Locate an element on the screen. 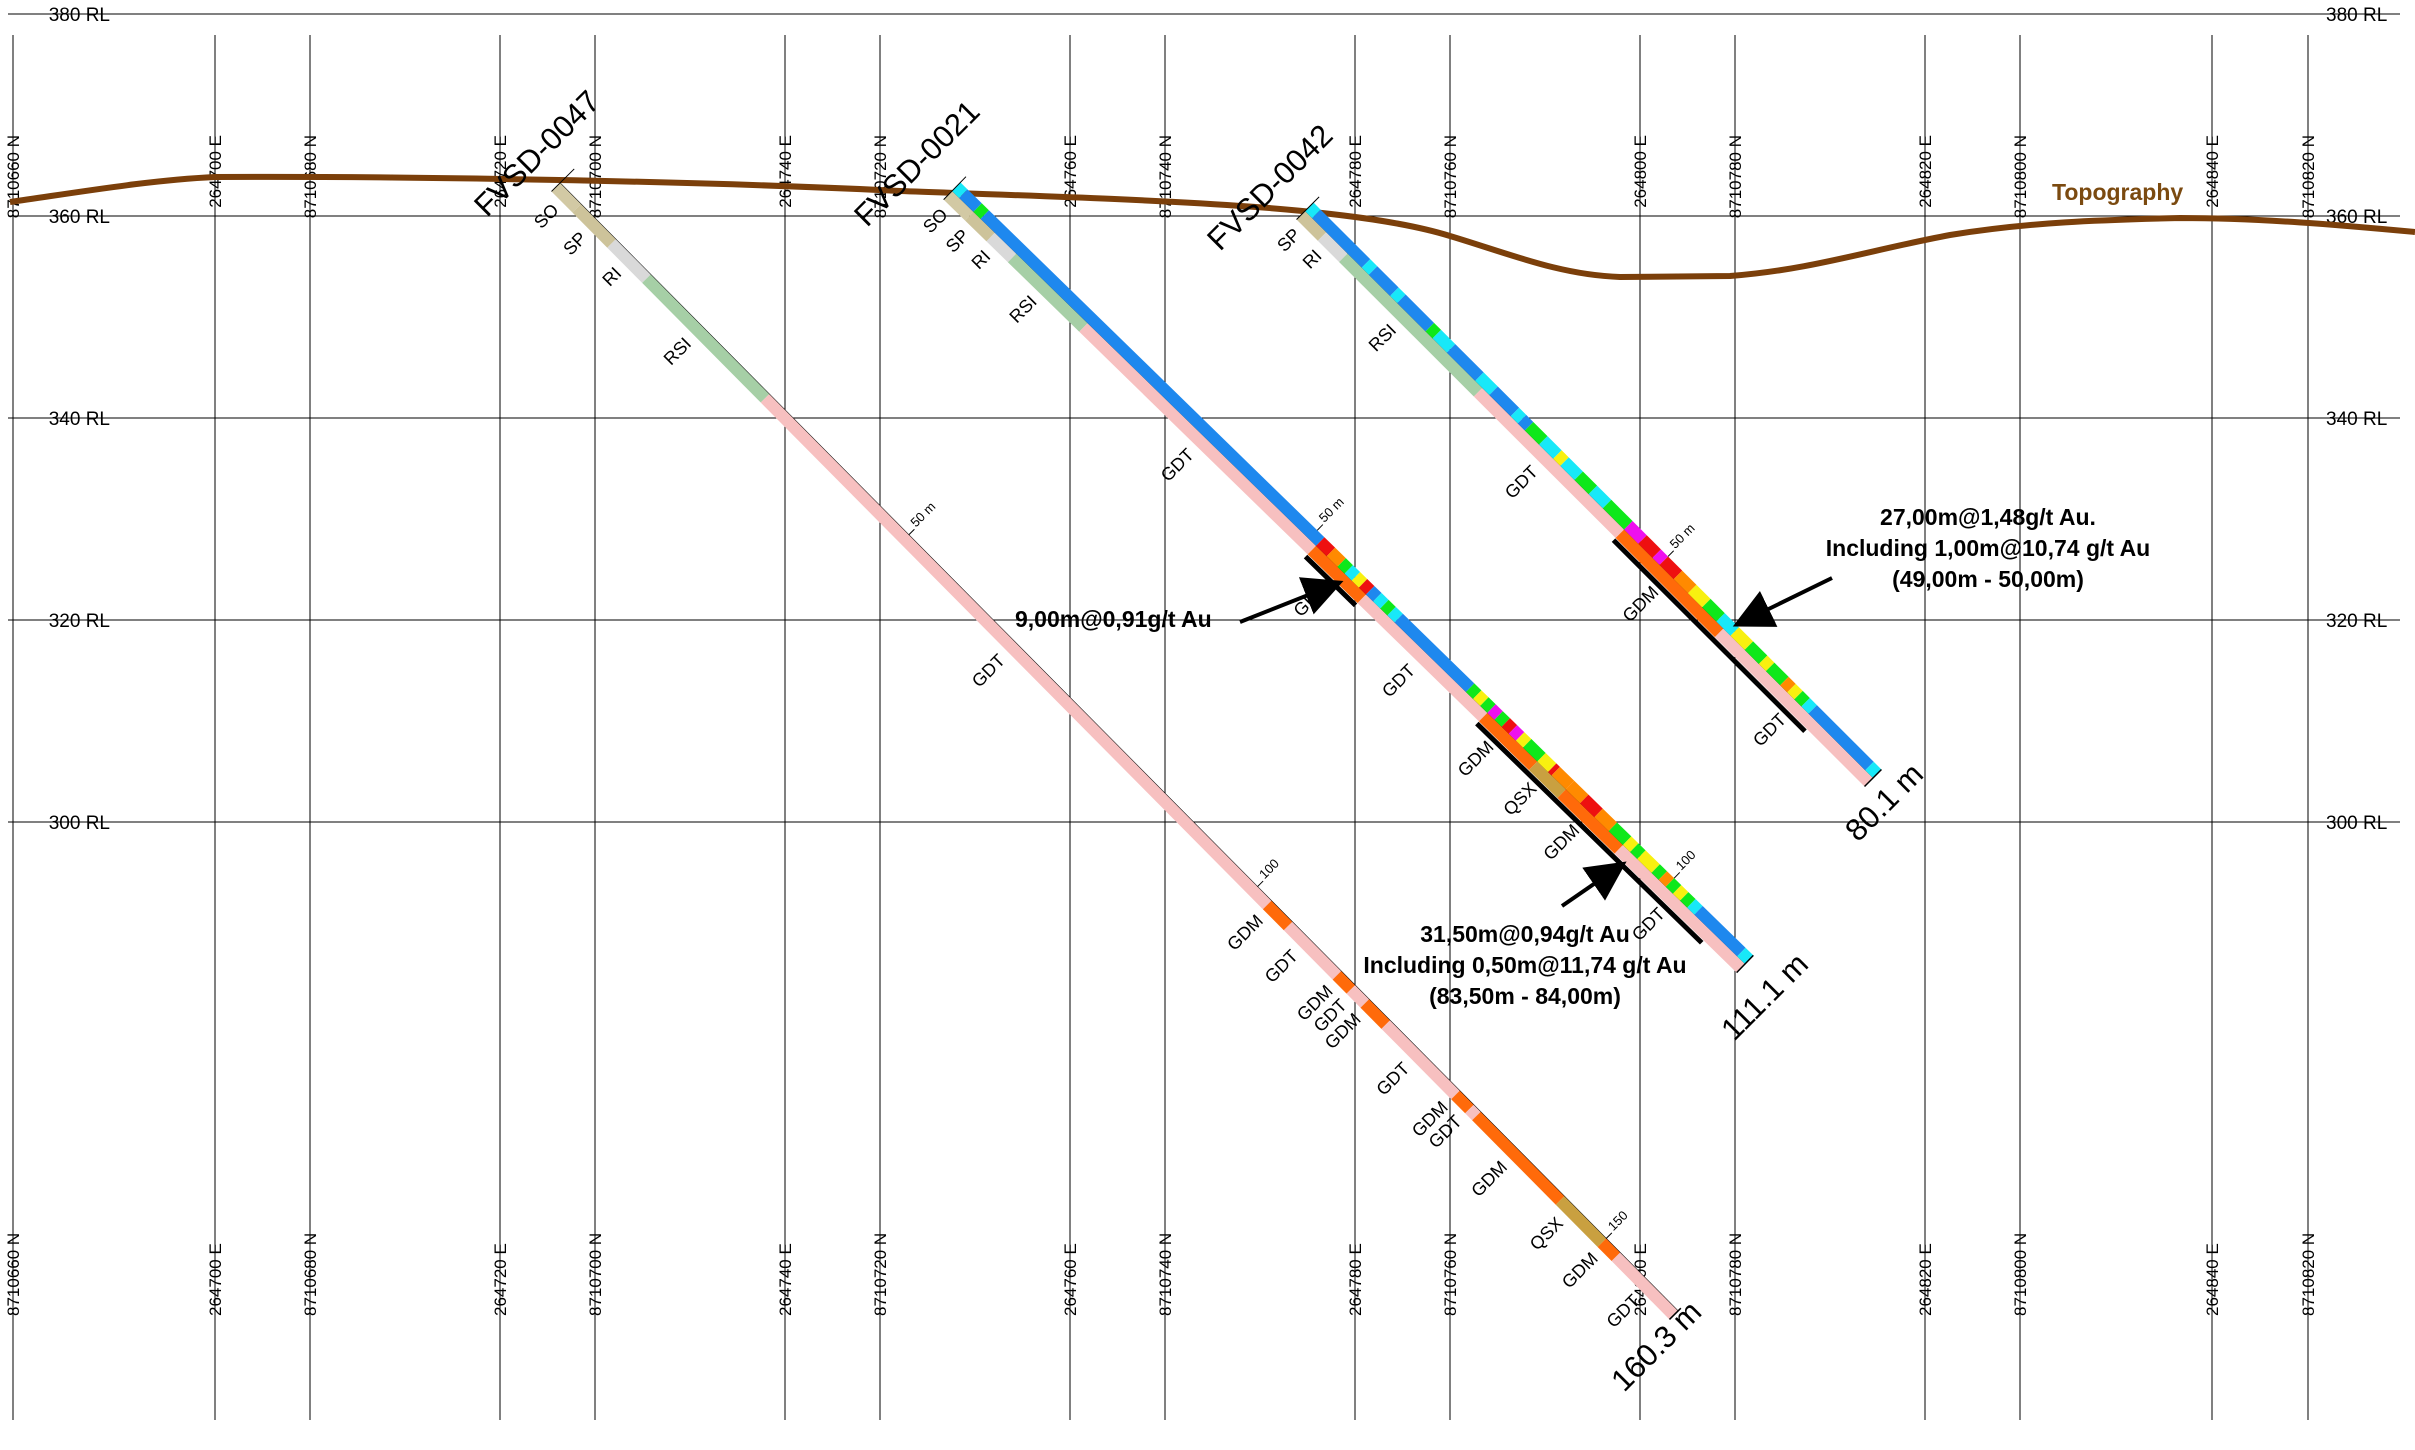 The width and height of the screenshot is (2415, 1450). annotation-line: Including 1,00m@10,74 g/t Au is located at coordinates (1988, 548).